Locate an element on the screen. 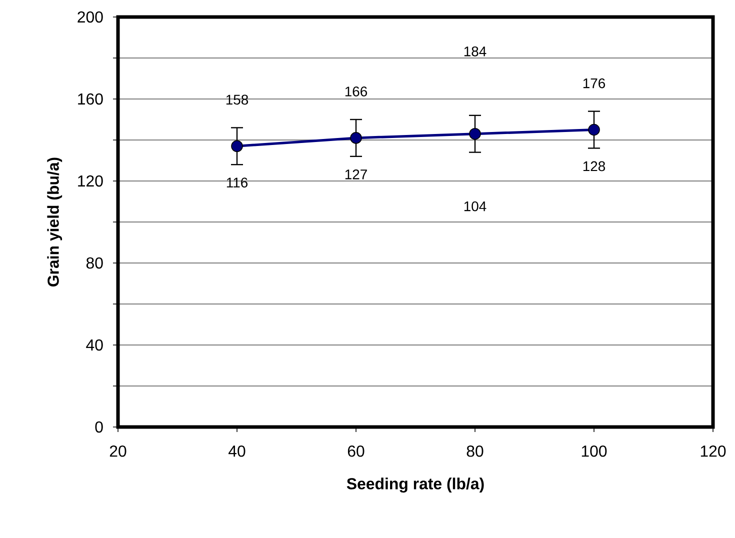 This screenshot has width=735, height=538. x-axis-title: Seeding rate (lb/a) is located at coordinates (415, 485).